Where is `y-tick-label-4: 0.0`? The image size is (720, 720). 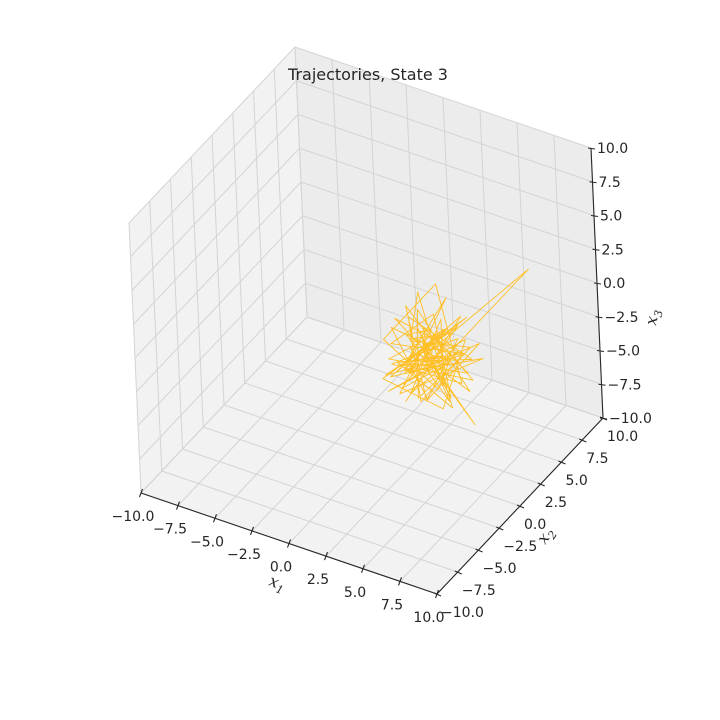
y-tick-label-4: 0.0 is located at coordinates (535, 525).